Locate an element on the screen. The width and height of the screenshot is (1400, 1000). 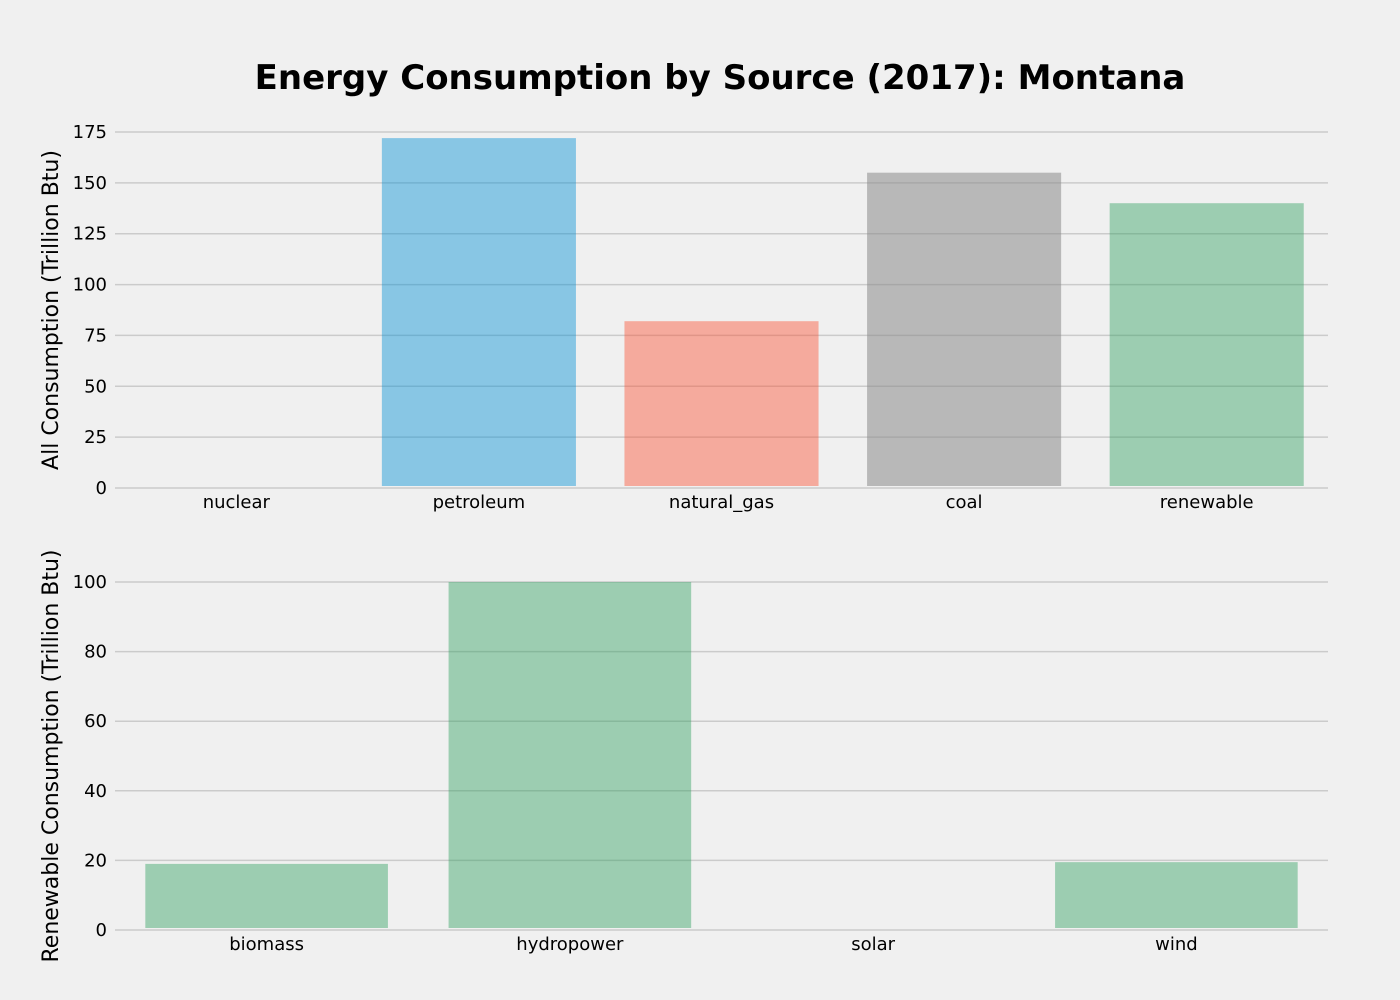
y-tick-label: 150 is located at coordinates (90, 183).